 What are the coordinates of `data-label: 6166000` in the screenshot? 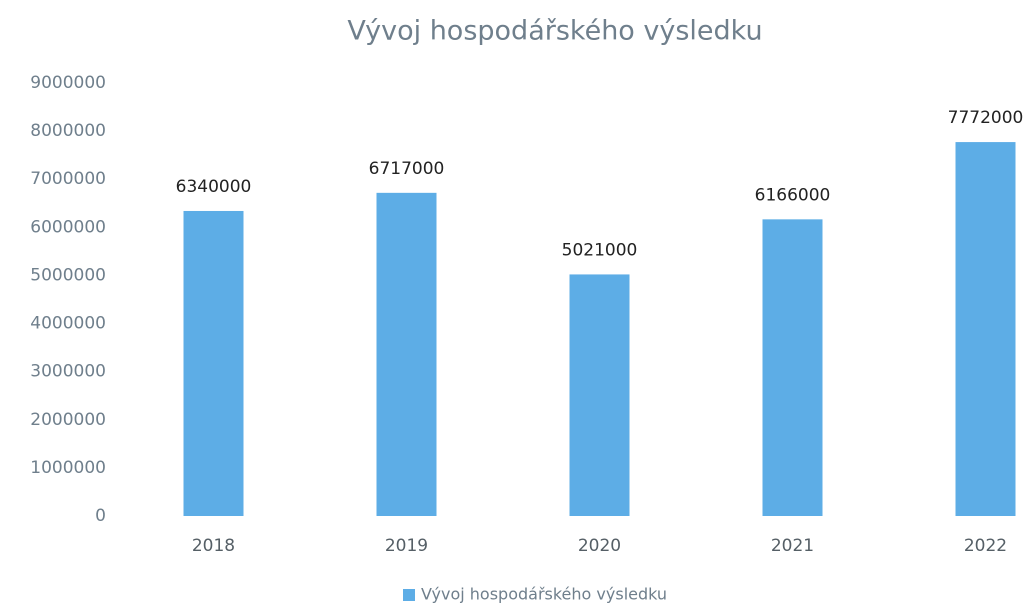 It's located at (793, 195).